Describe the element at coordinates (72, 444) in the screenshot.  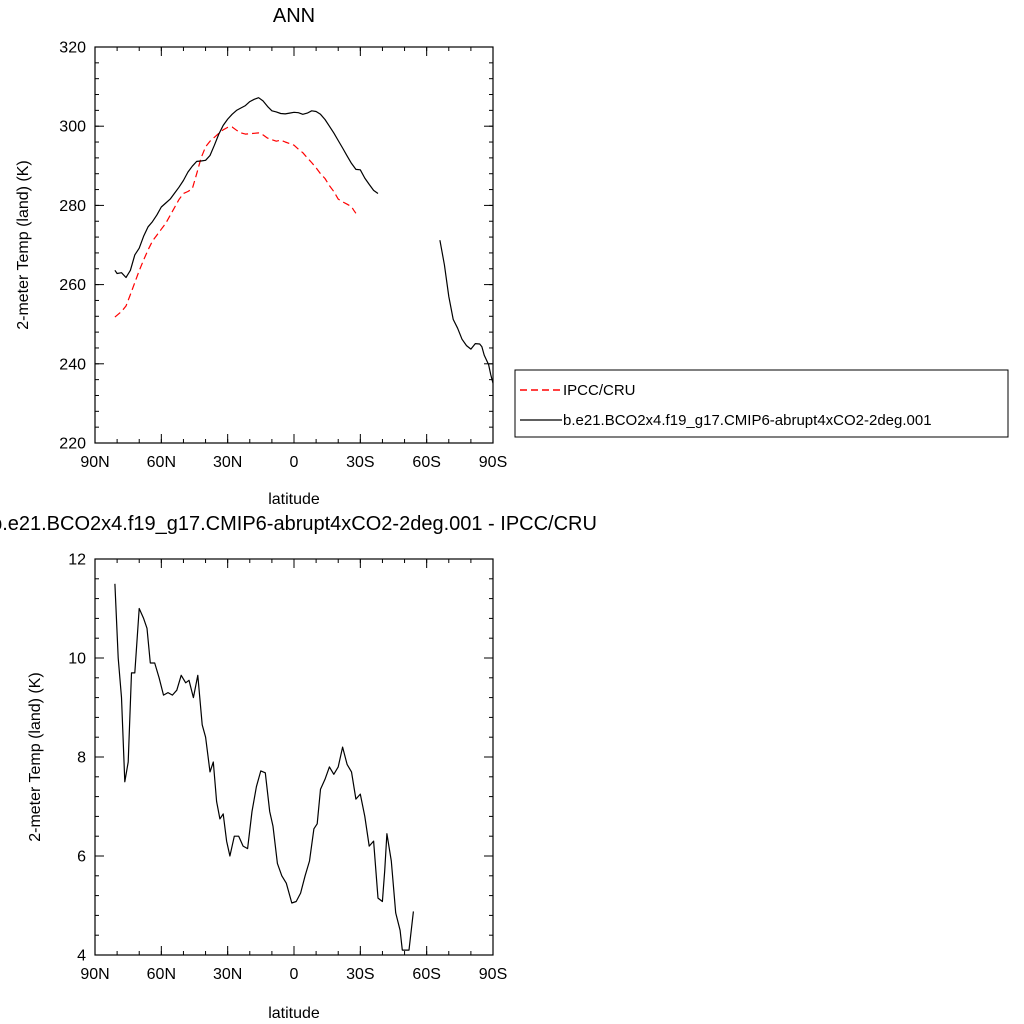
I see `y-tick-label: 220` at that location.